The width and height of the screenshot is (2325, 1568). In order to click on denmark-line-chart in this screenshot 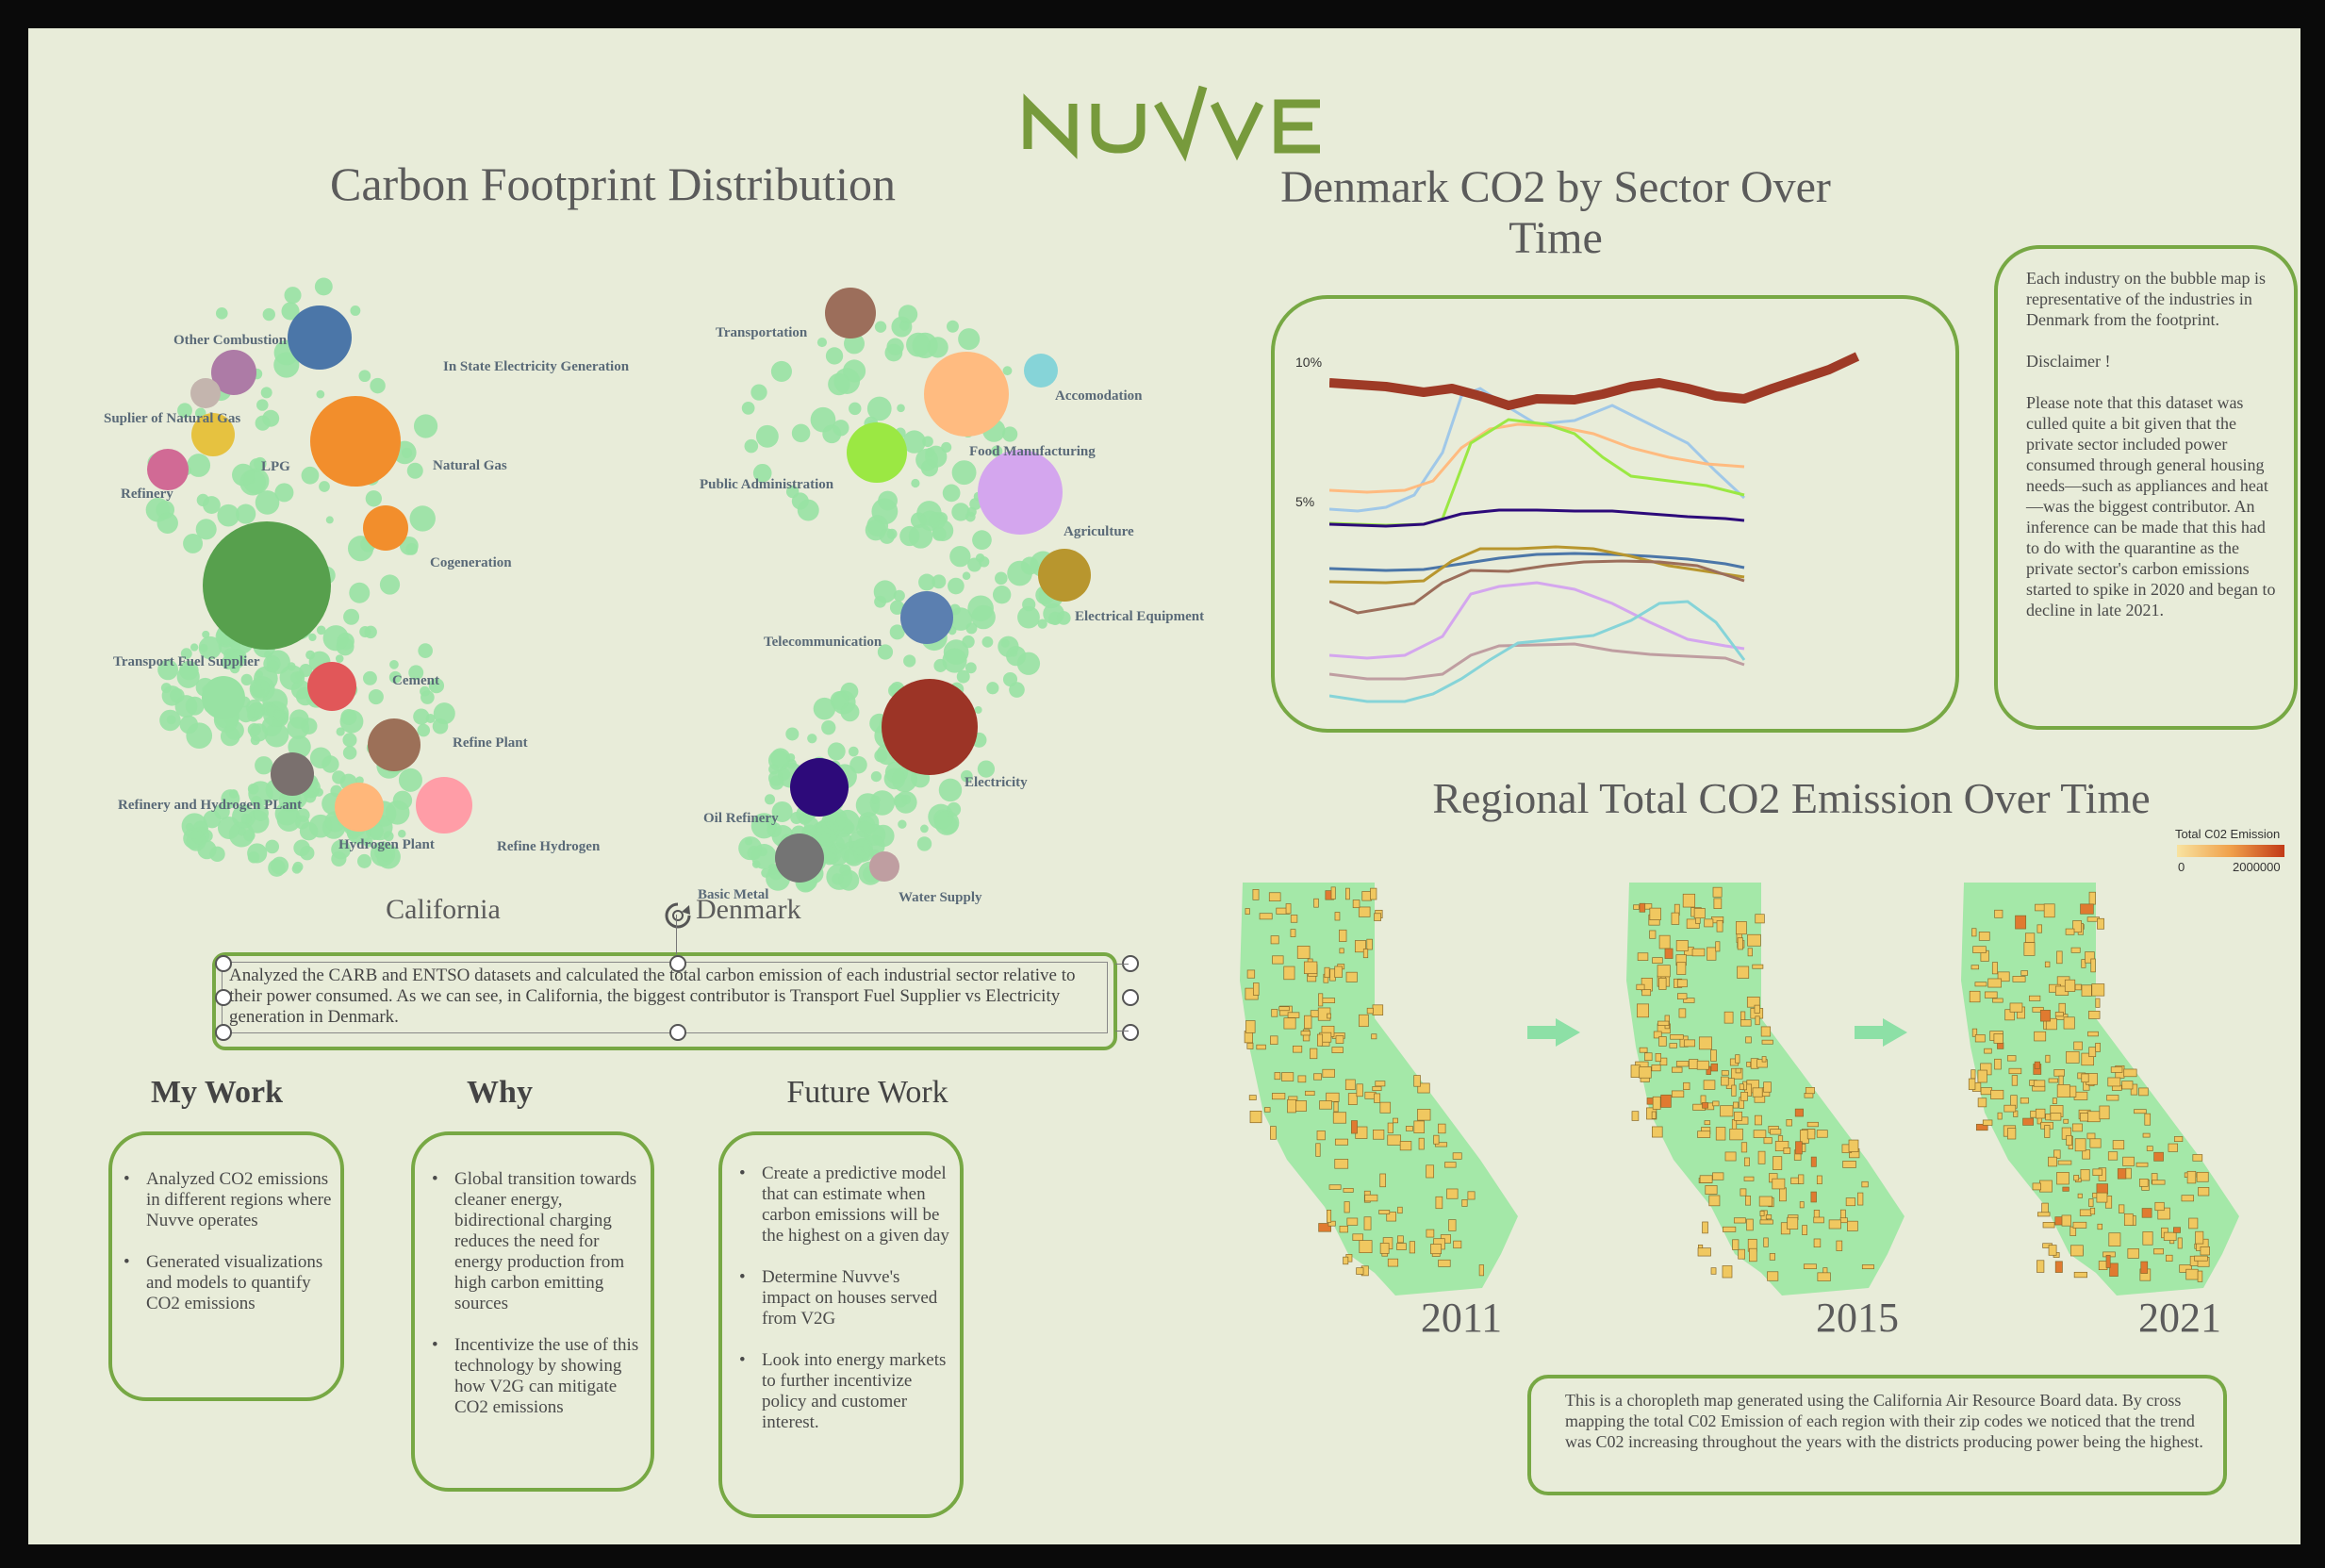, I will do `click(1594, 527)`.